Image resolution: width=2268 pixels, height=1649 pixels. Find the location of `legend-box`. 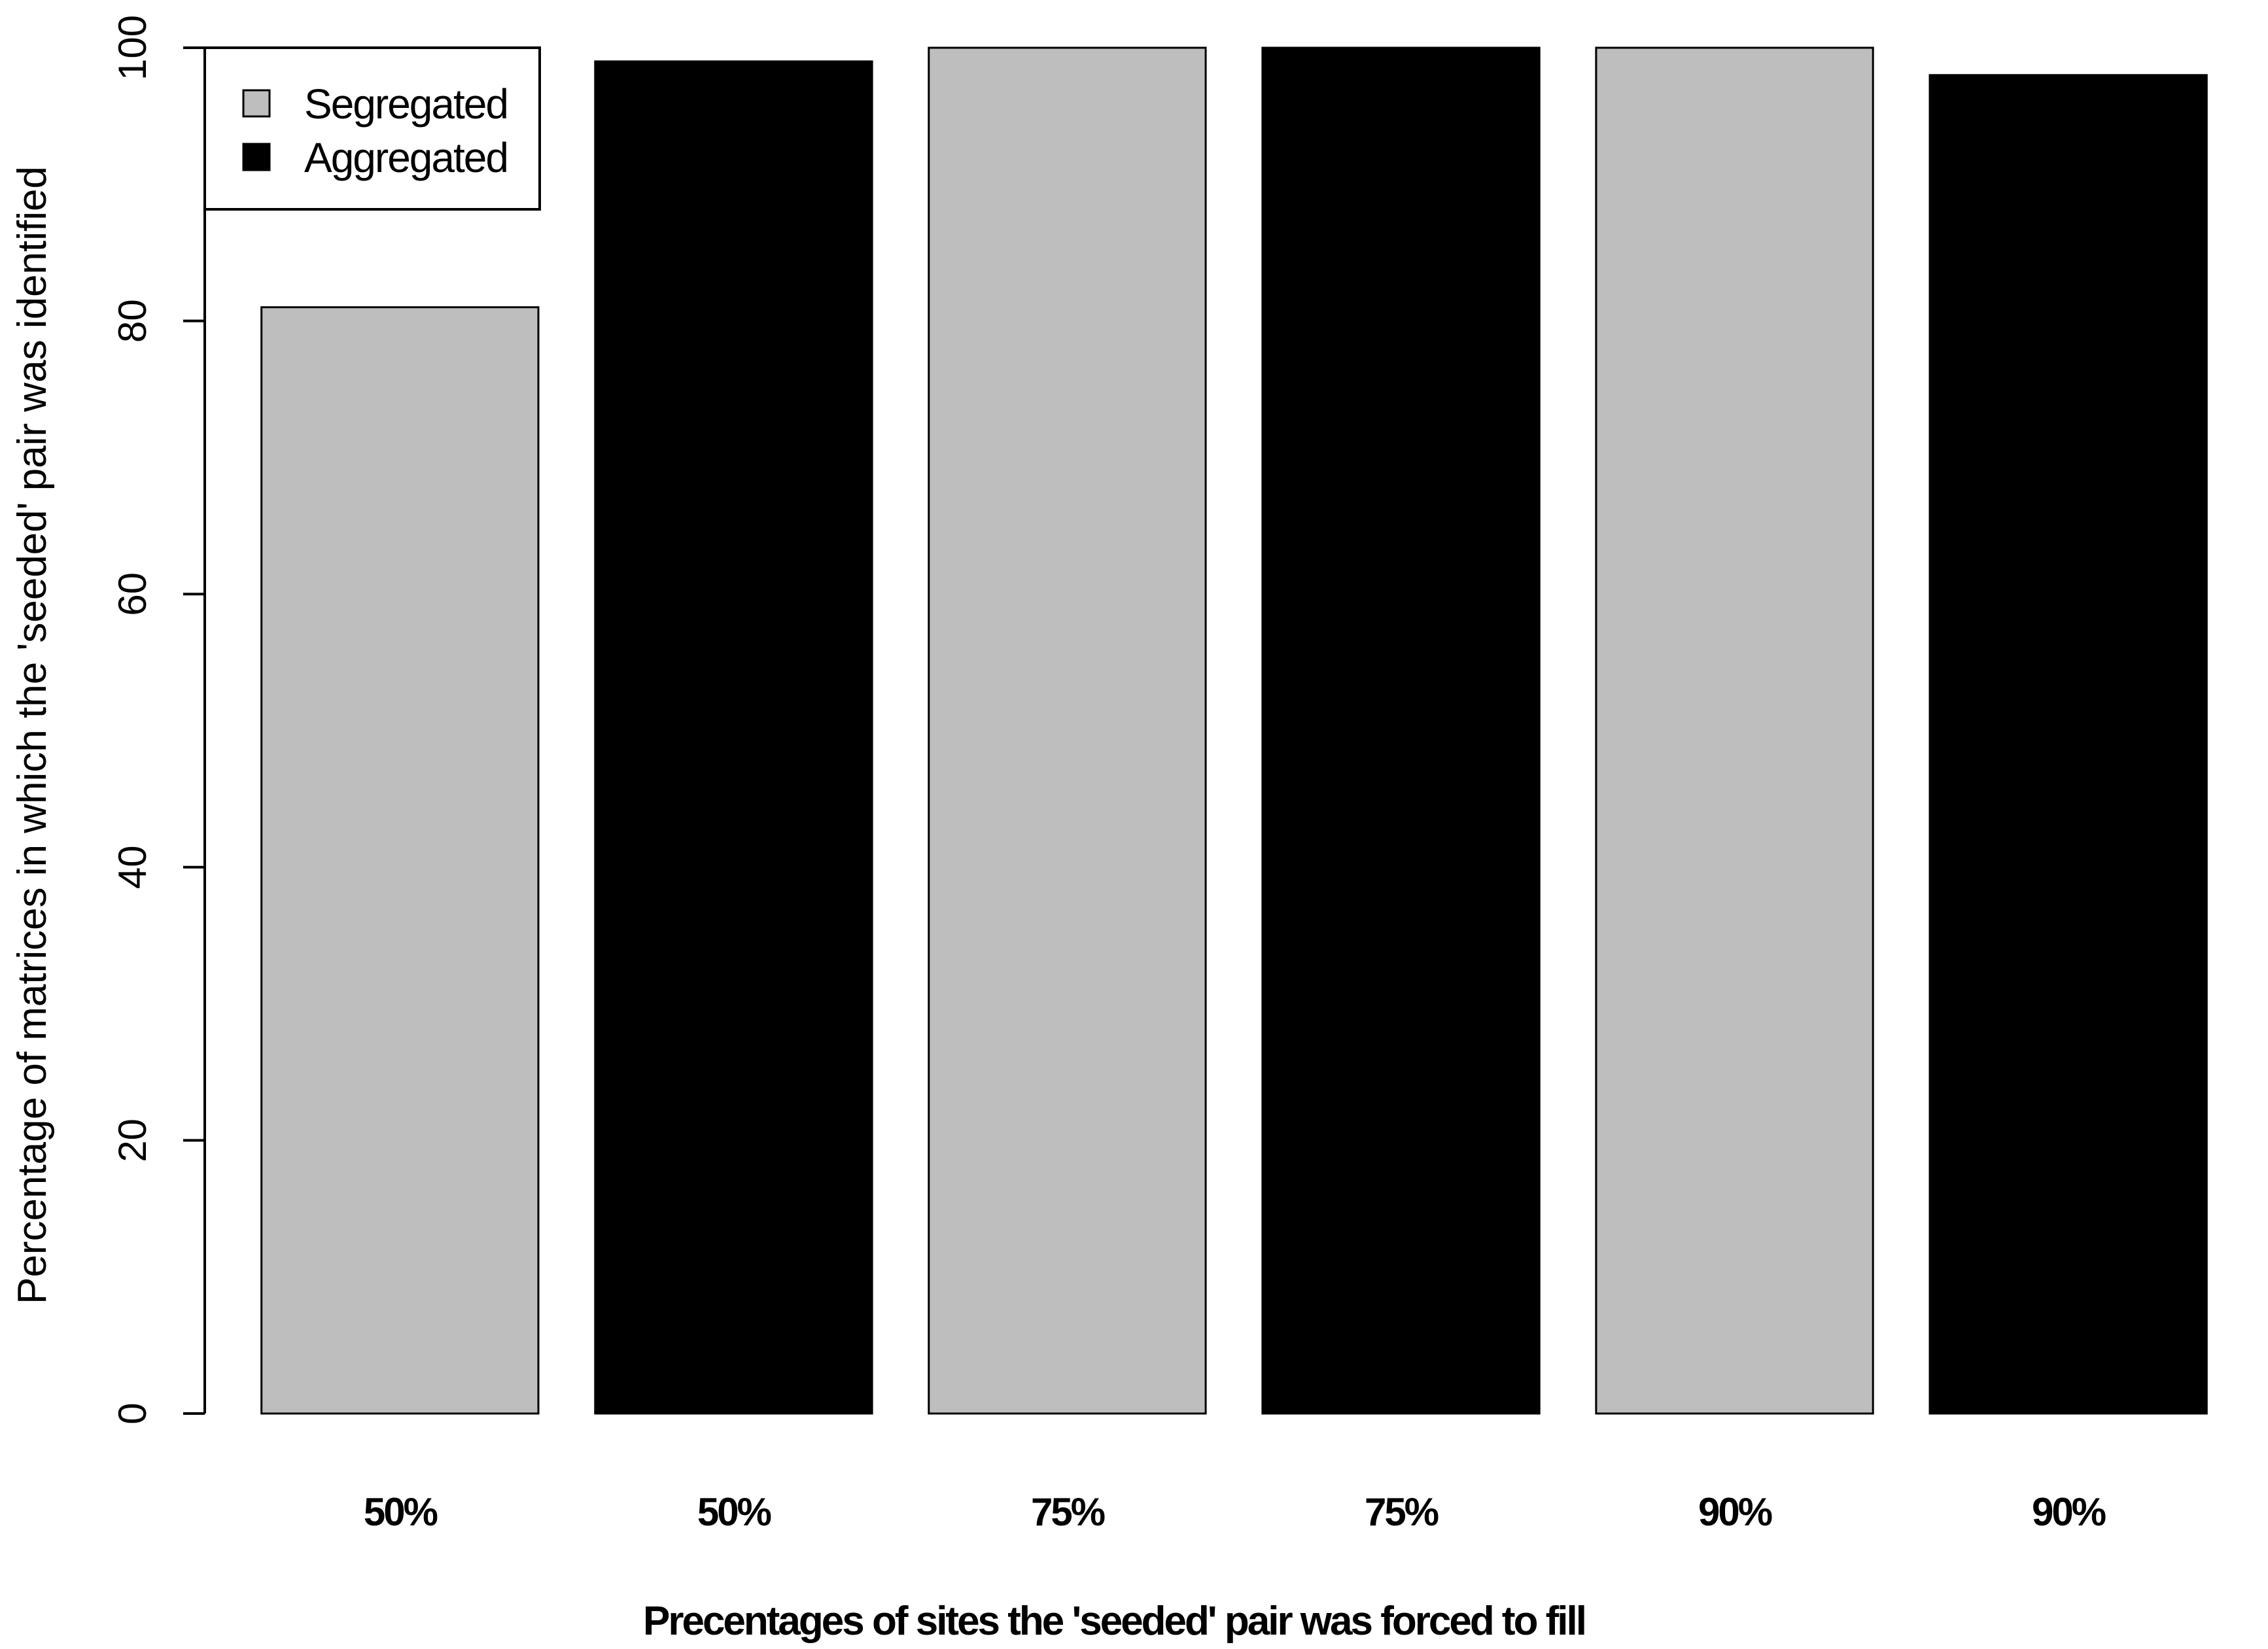

legend-box is located at coordinates (372, 128).